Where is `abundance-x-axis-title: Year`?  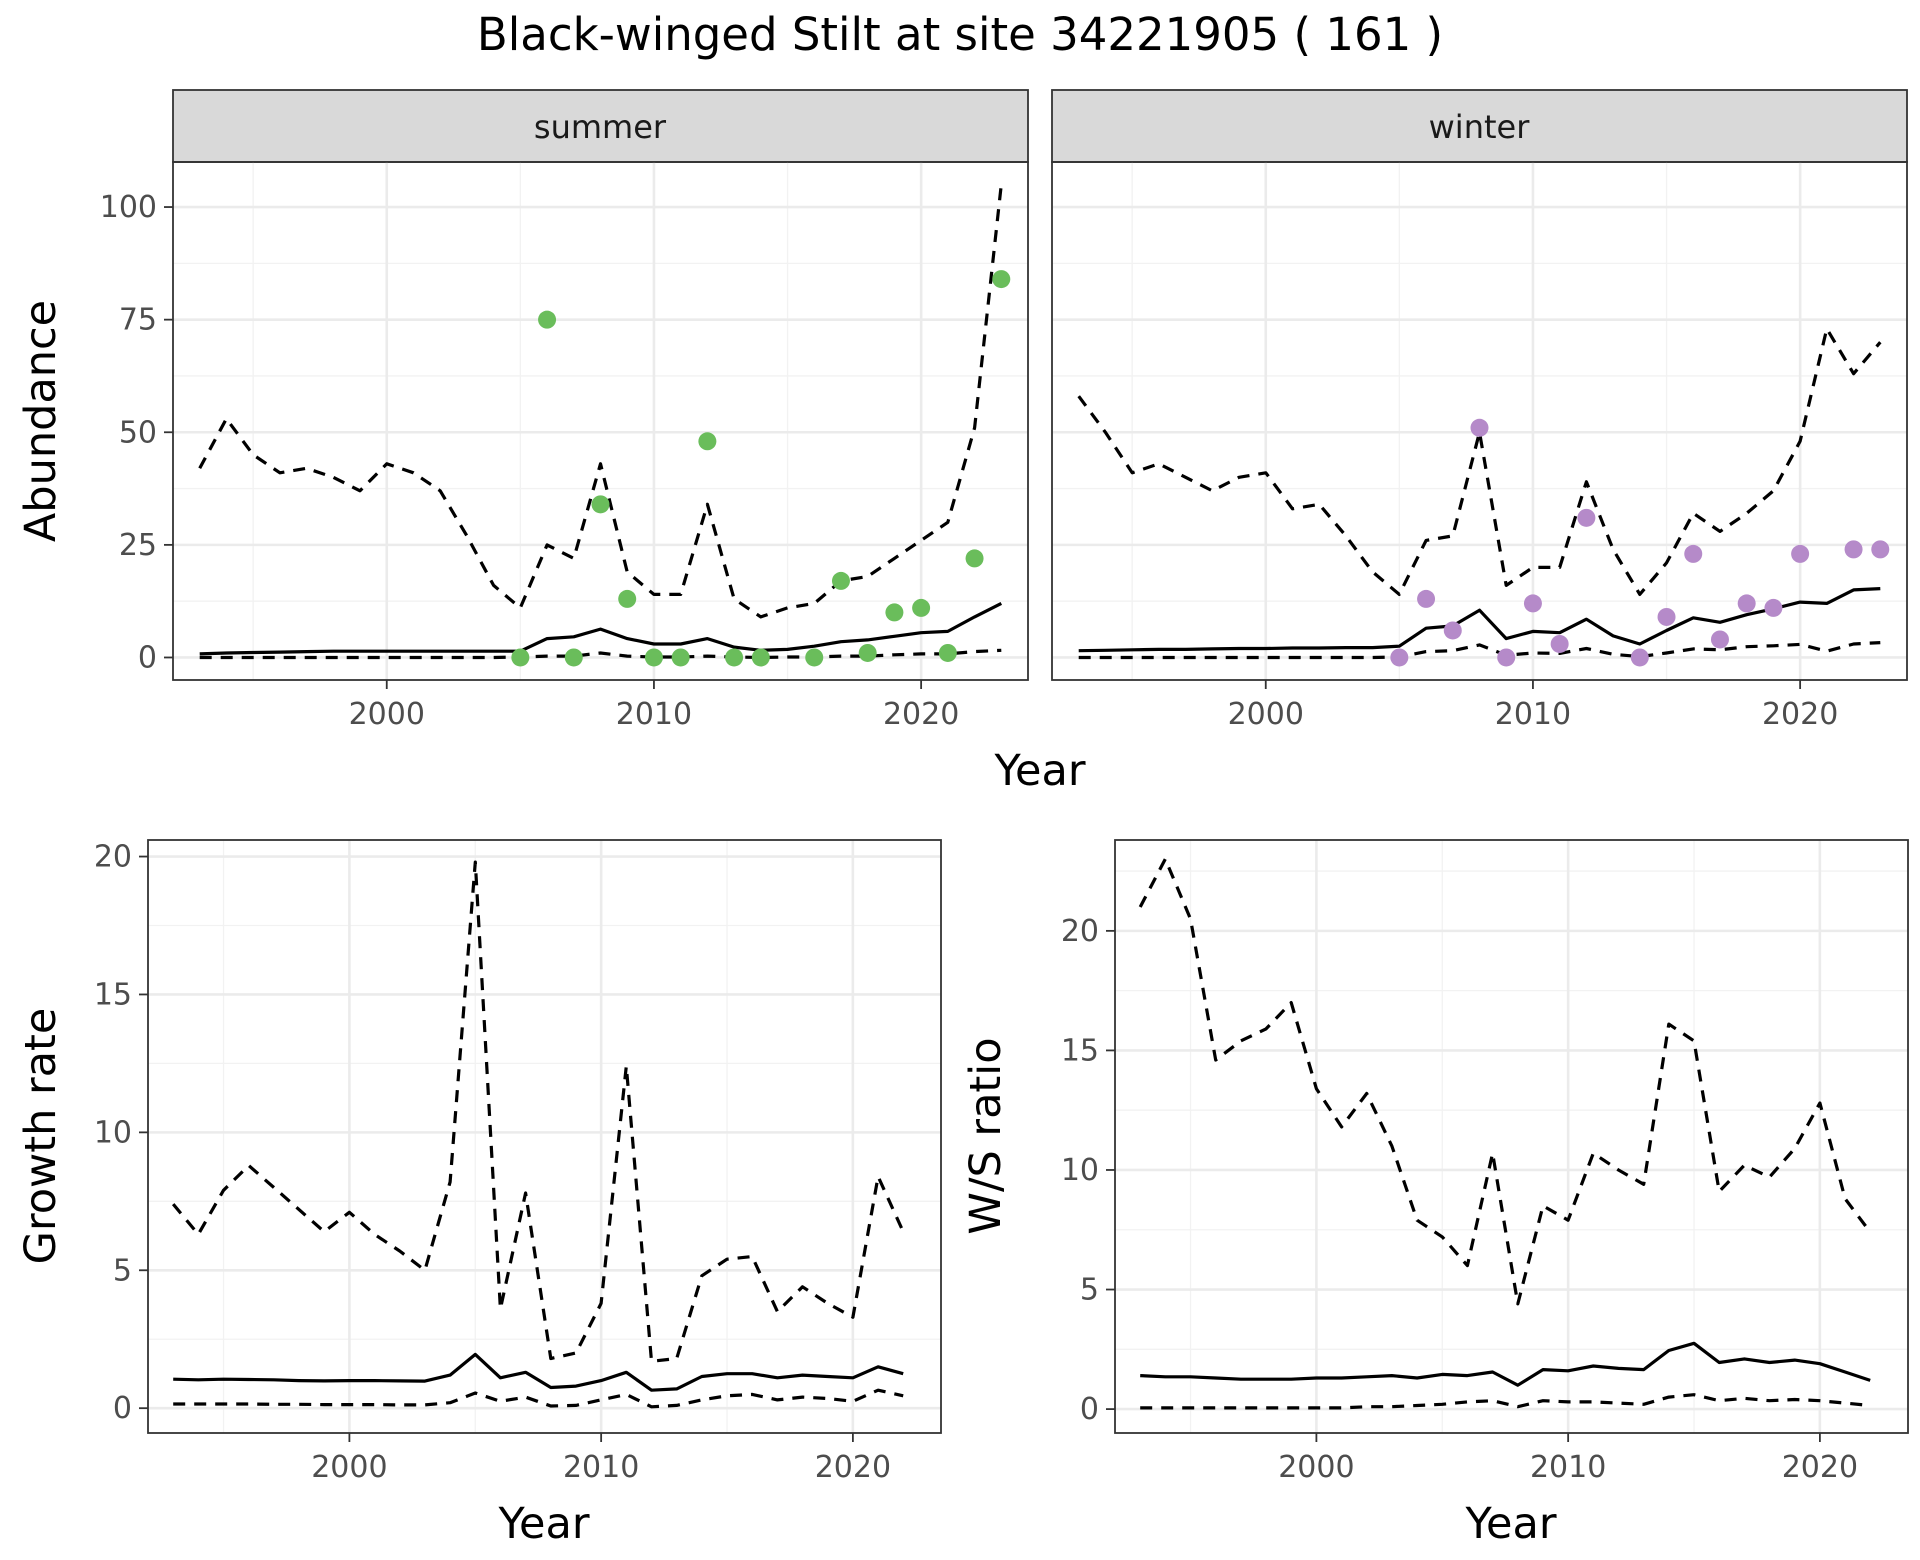 abundance-x-axis-title: Year is located at coordinates (1039, 771).